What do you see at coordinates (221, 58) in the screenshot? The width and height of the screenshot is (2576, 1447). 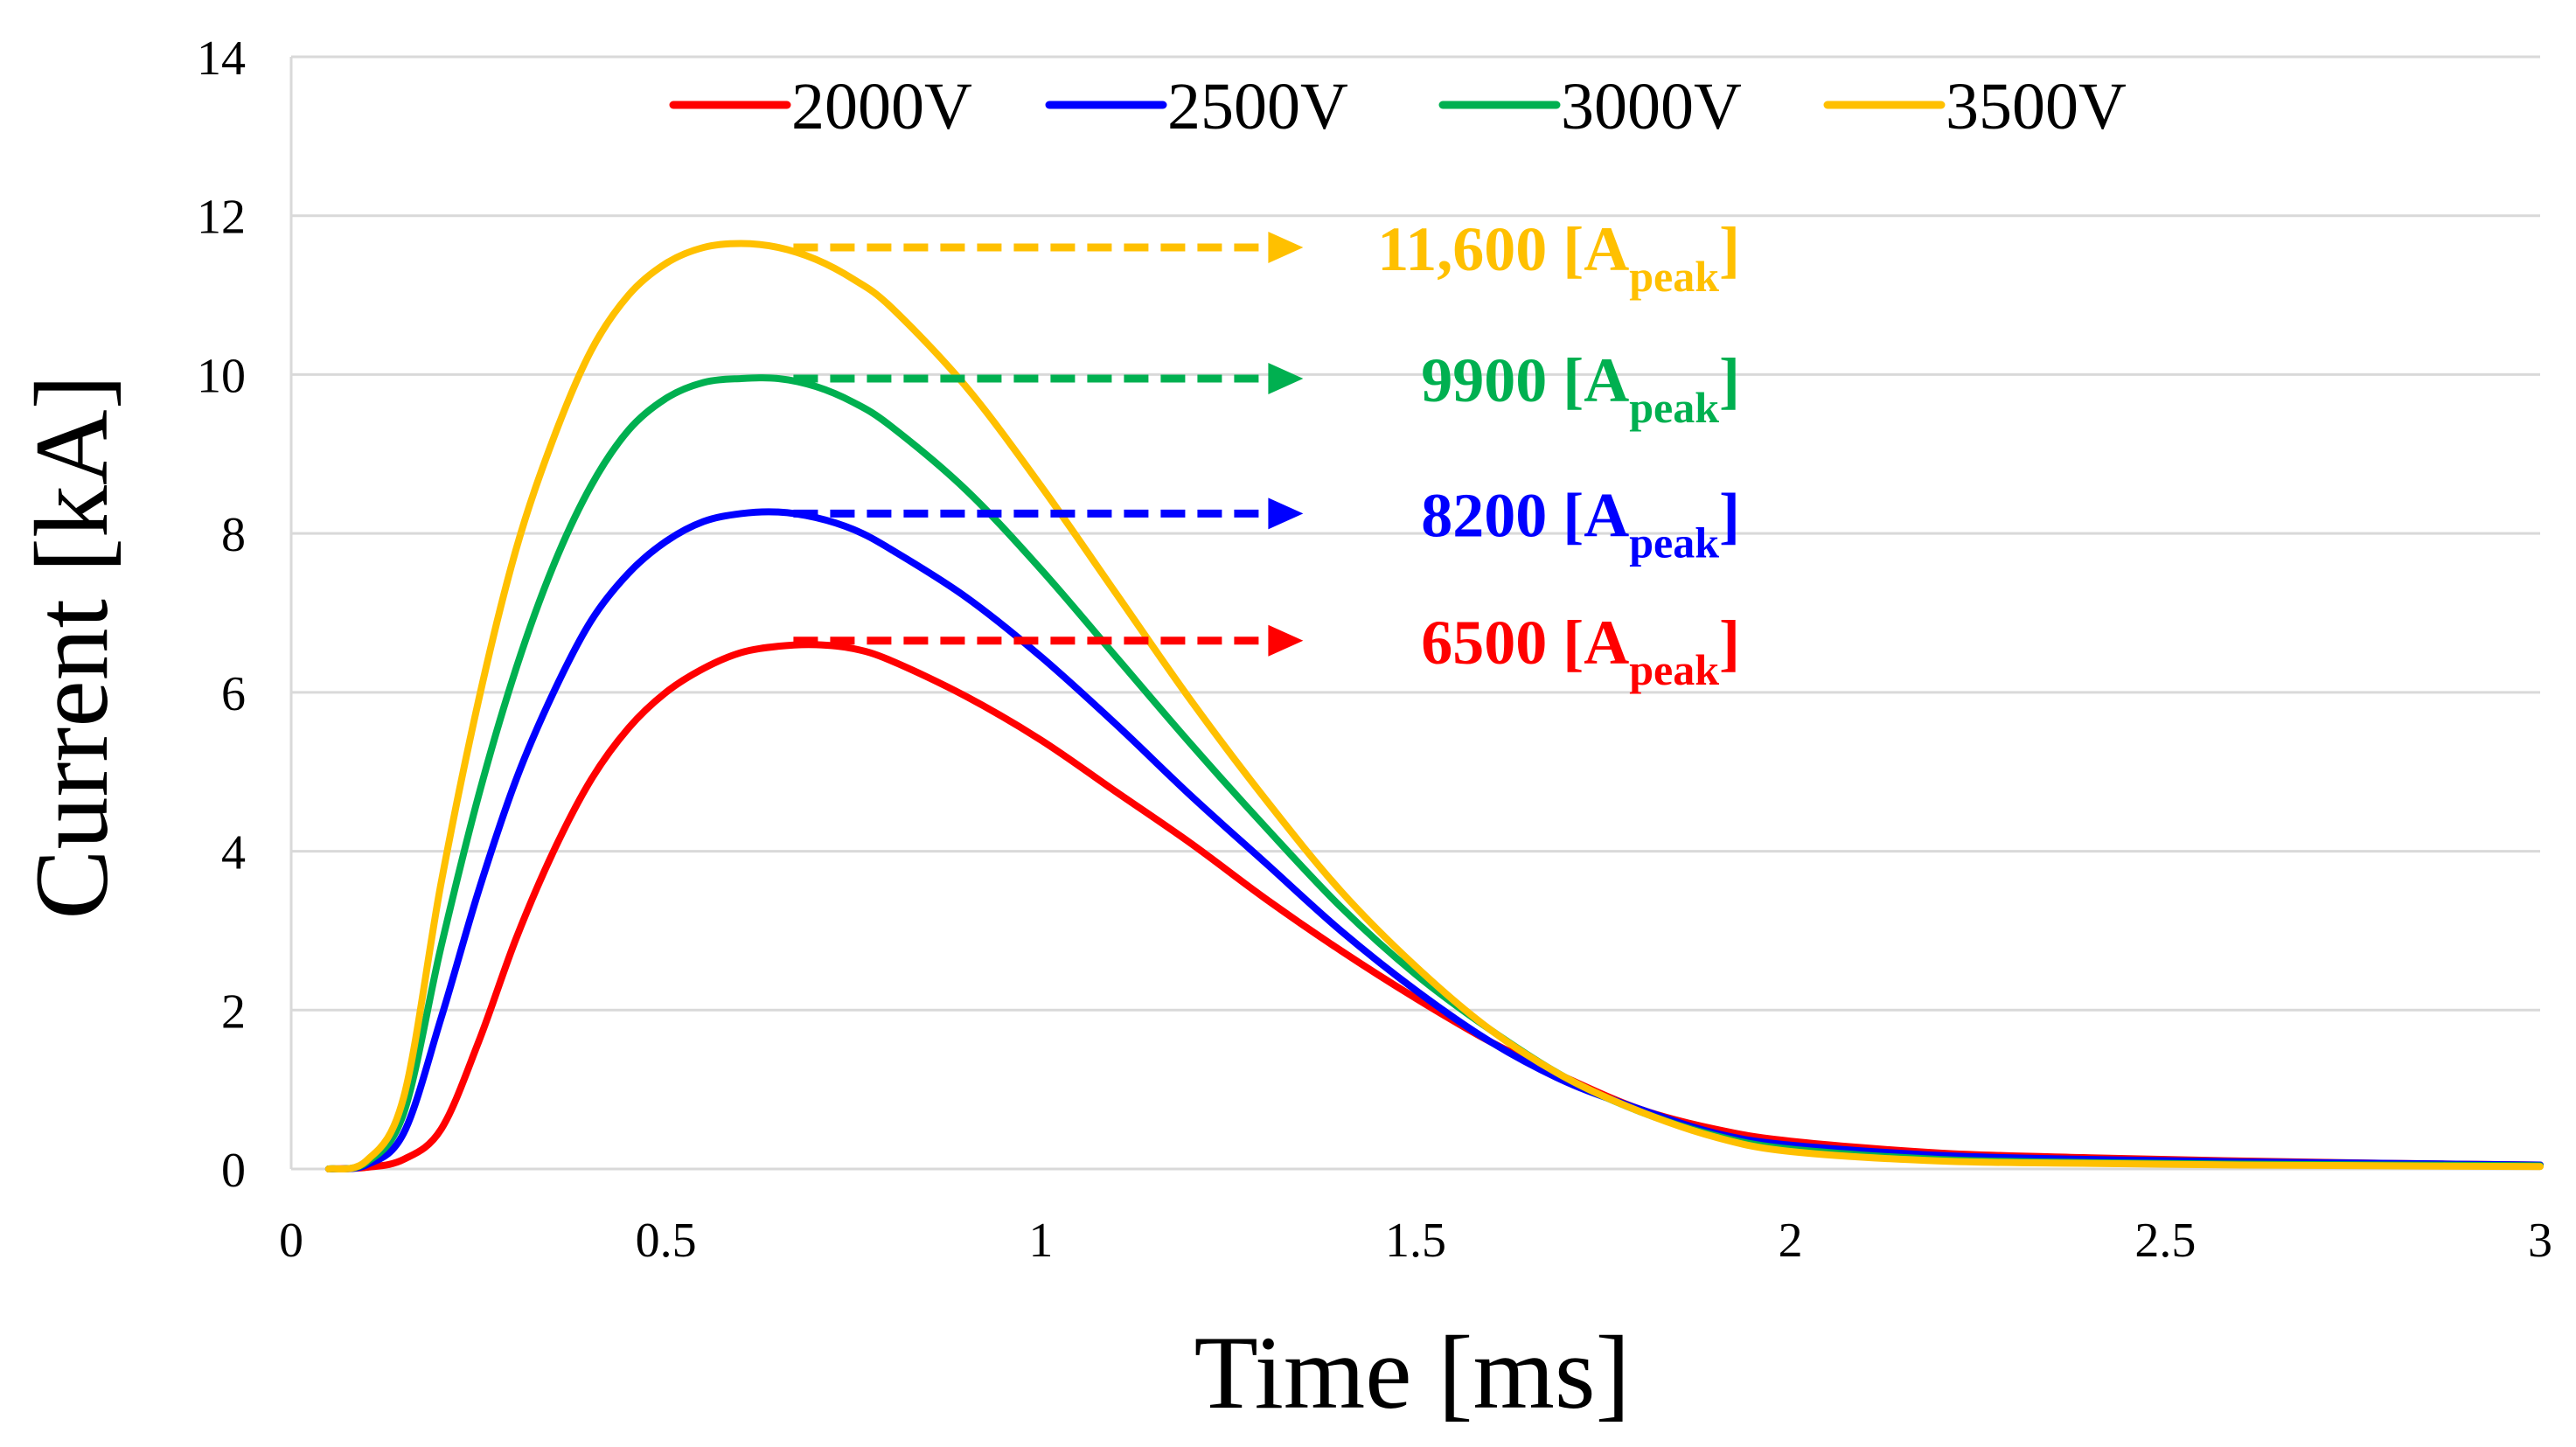 I see `y-tick-label: 14` at bounding box center [221, 58].